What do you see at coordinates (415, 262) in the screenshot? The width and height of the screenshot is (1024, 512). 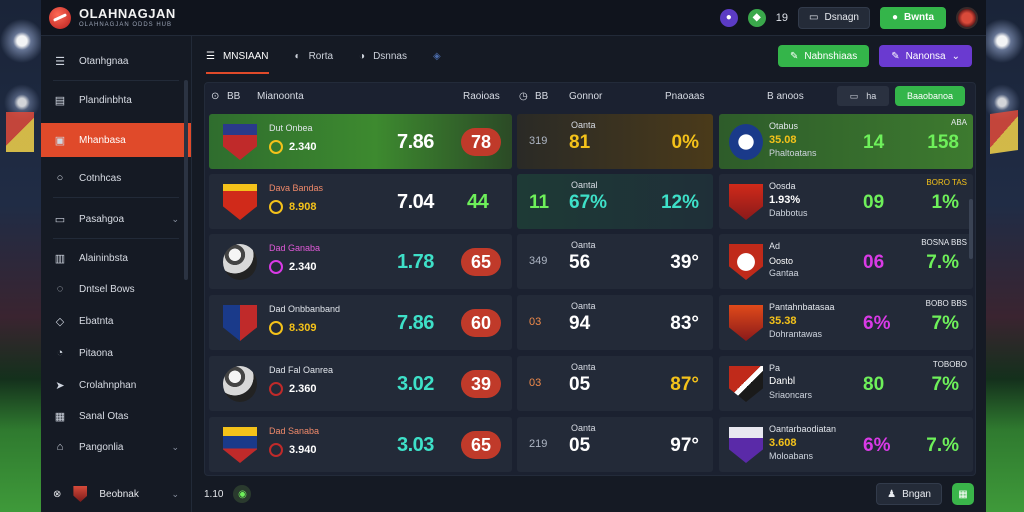 I see `main-odds: 1.78` at bounding box center [415, 262].